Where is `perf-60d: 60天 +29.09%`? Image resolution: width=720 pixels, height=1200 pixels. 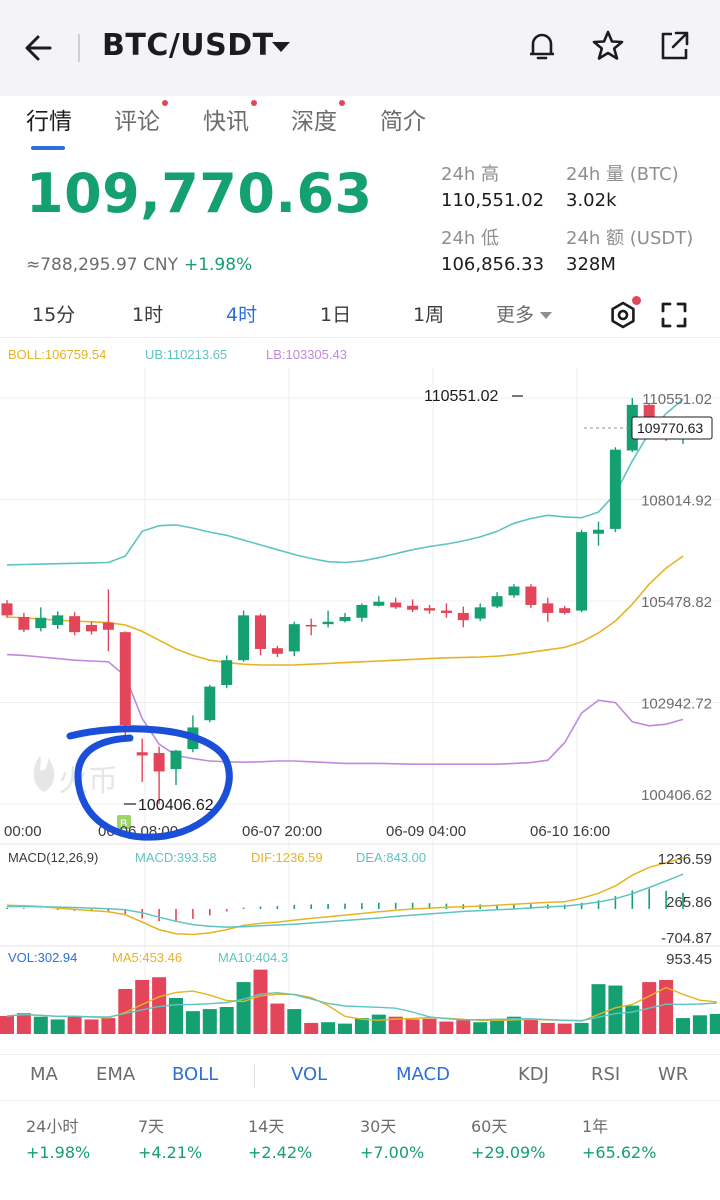
perf-60d: 60天 +29.09% is located at coordinates (508, 1139).